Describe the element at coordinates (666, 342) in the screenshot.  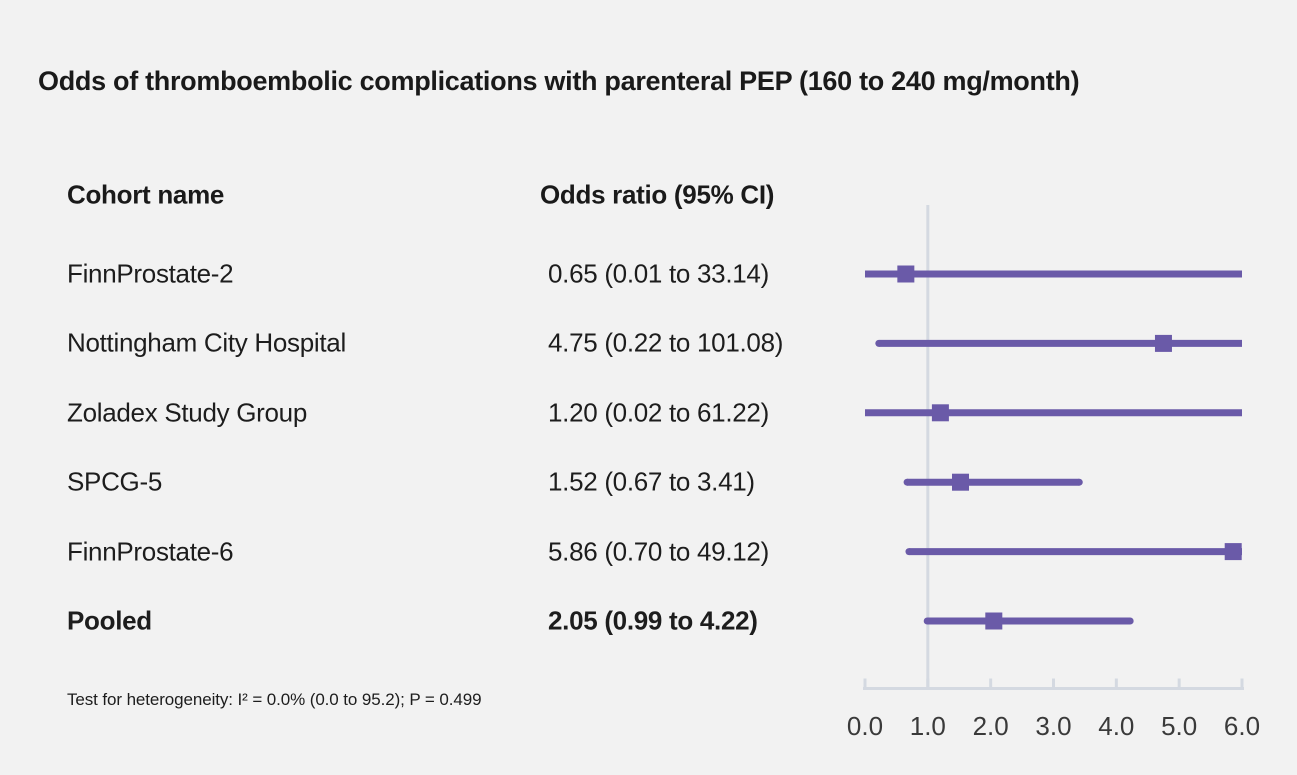
I see `odds-ratio-value: 4.75 (0.22 to 101.08)` at that location.